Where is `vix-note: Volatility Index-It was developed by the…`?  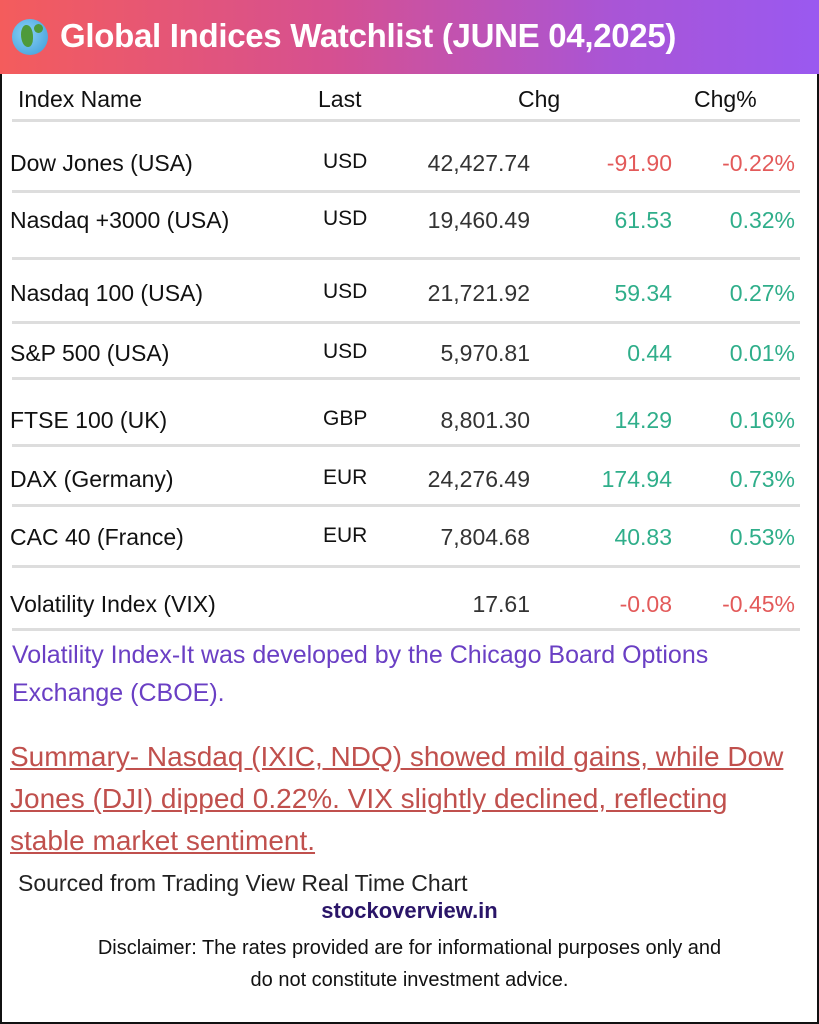
vix-note: Volatility Index-It was developed by the… is located at coordinates (360, 674).